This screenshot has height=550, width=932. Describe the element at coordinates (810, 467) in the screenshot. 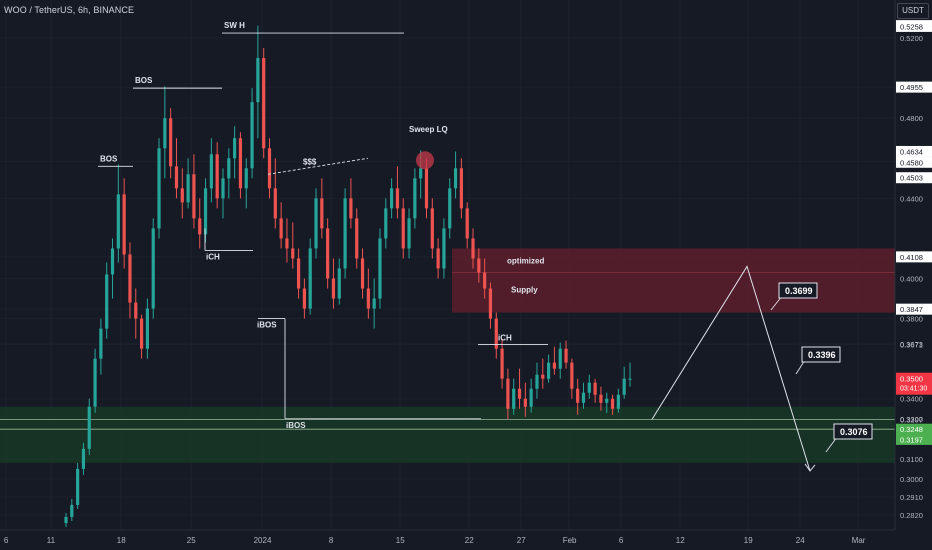

I see `projection-arrowhead` at that location.